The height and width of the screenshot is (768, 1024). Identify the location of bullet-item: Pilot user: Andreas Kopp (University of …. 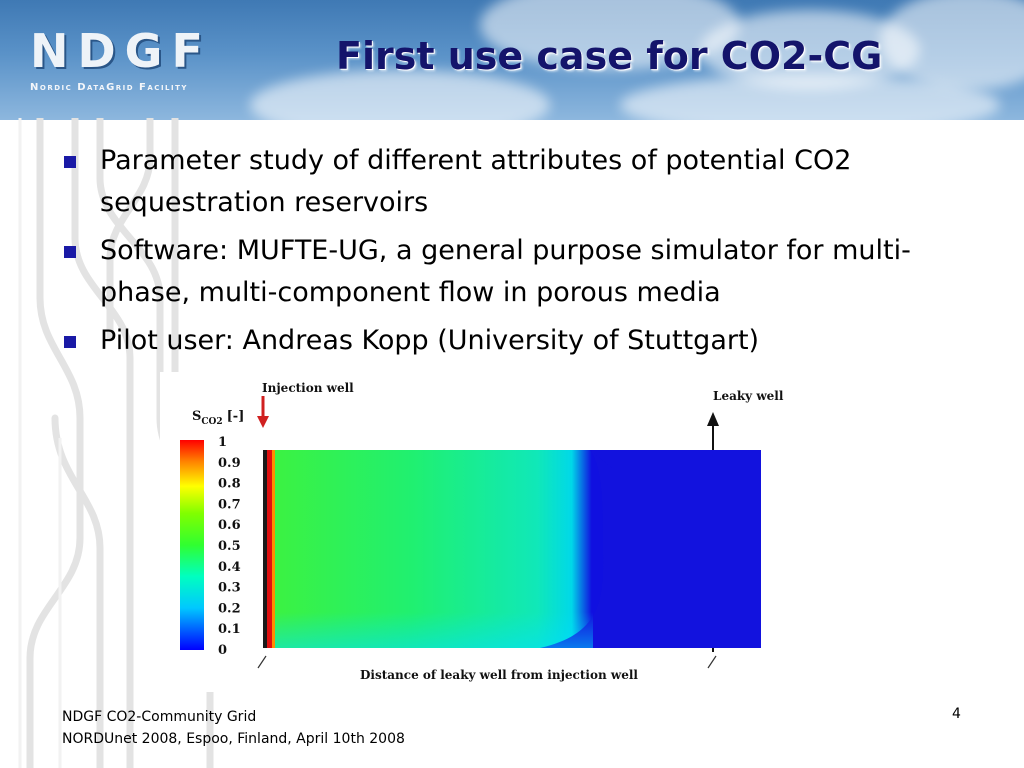
(510, 341).